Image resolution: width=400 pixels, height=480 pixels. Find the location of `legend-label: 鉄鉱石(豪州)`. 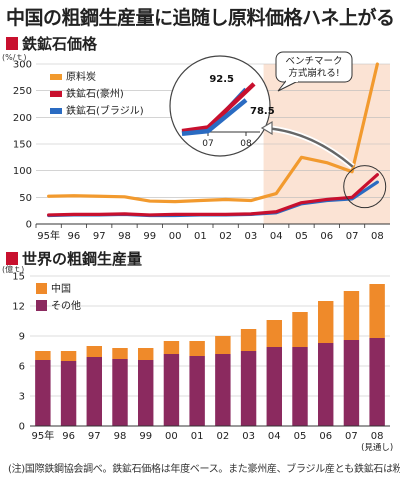

legend-label: 鉄鉱石(豪州) is located at coordinates (95, 93).